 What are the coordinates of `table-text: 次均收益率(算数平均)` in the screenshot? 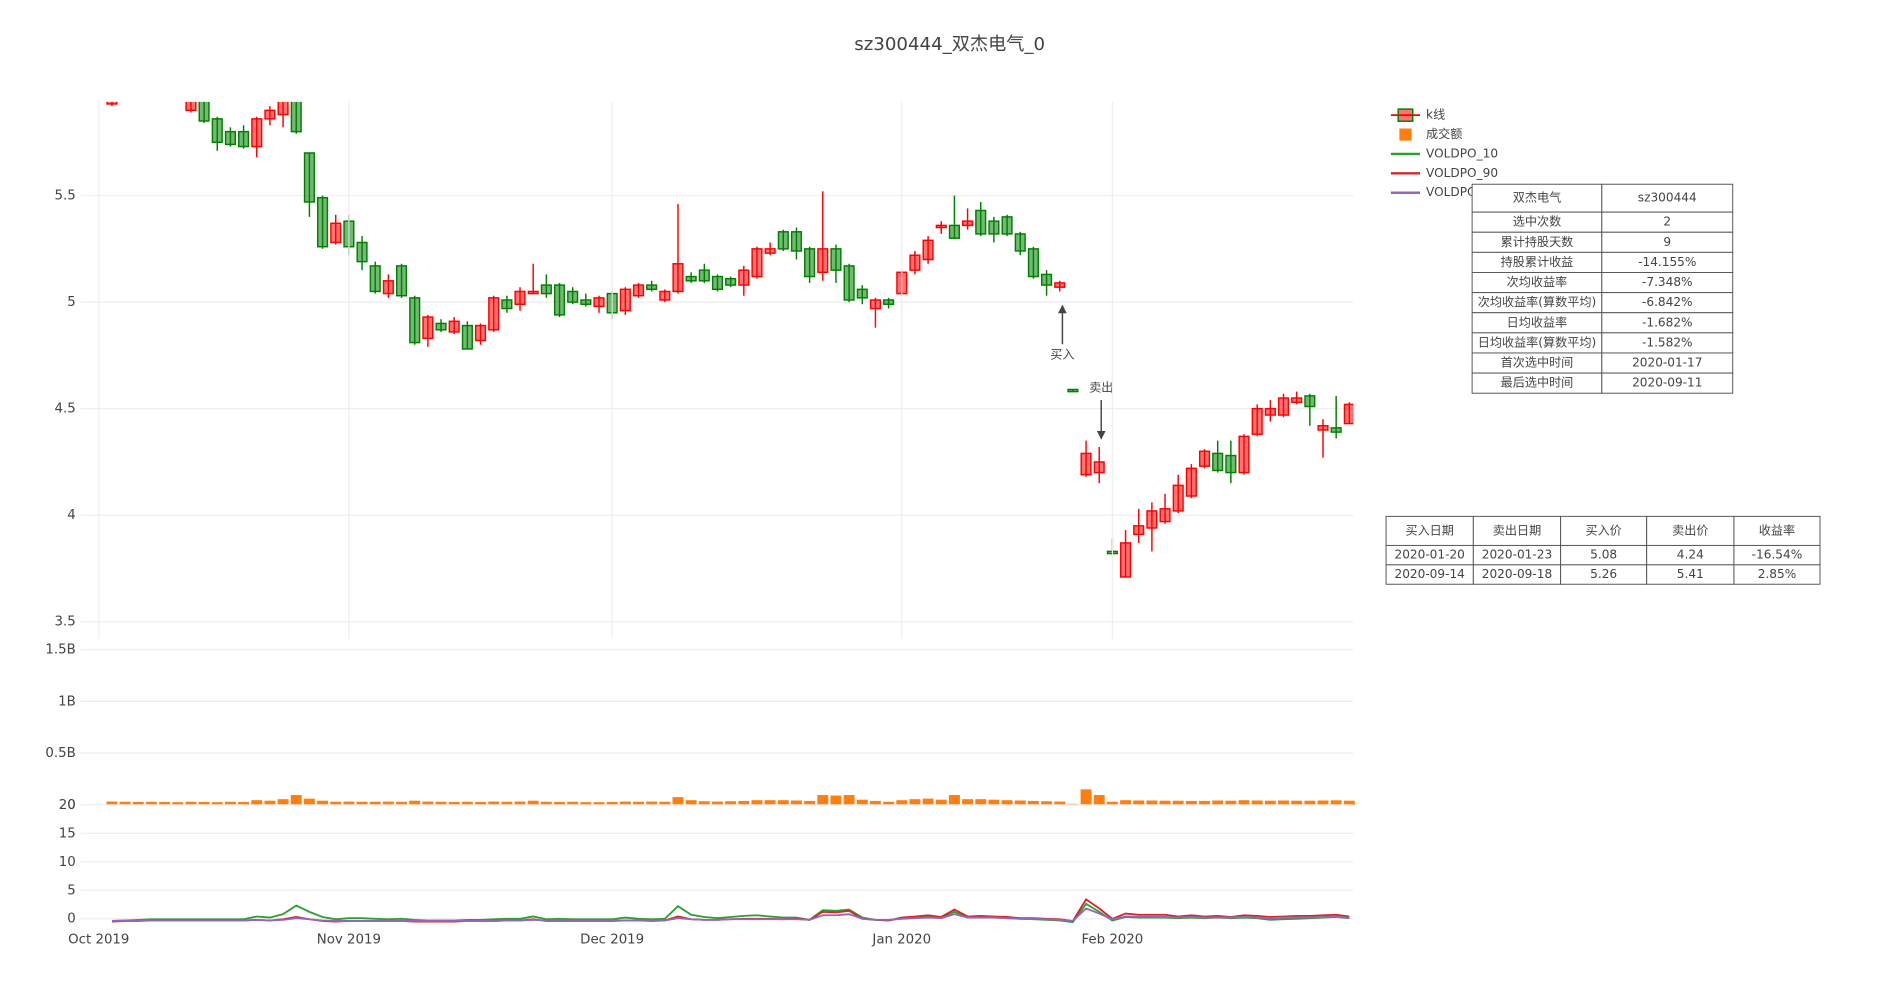 It's located at (1537, 301).